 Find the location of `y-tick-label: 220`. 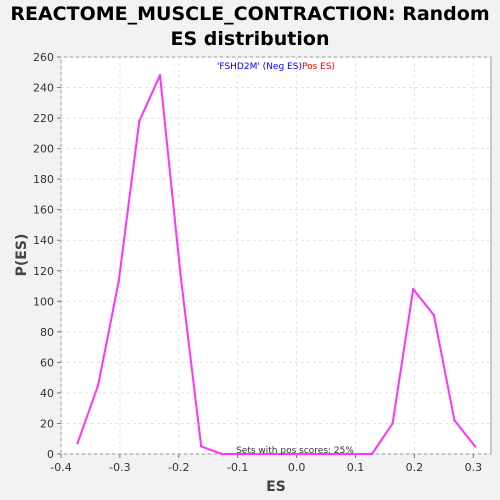

y-tick-label: 220 is located at coordinates (43, 118).